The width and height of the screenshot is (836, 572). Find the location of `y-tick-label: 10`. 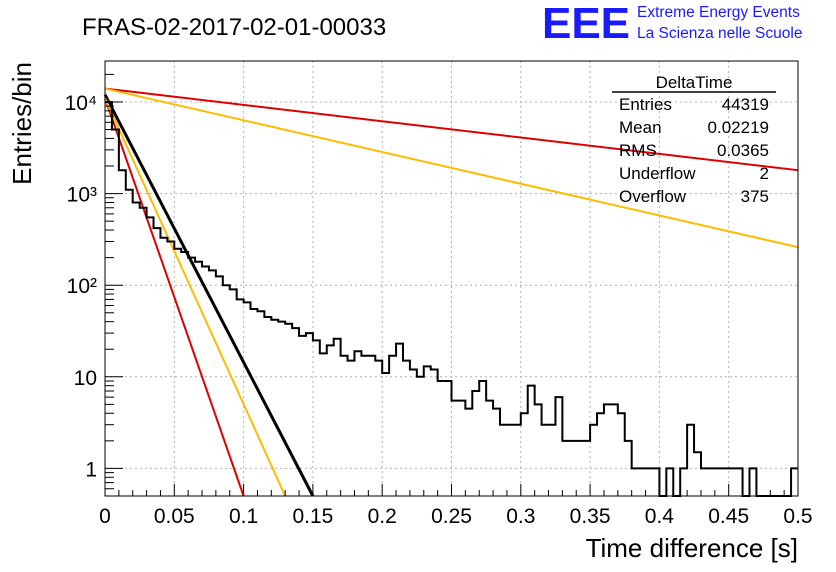

y-tick-label: 10 is located at coordinates (85, 378).